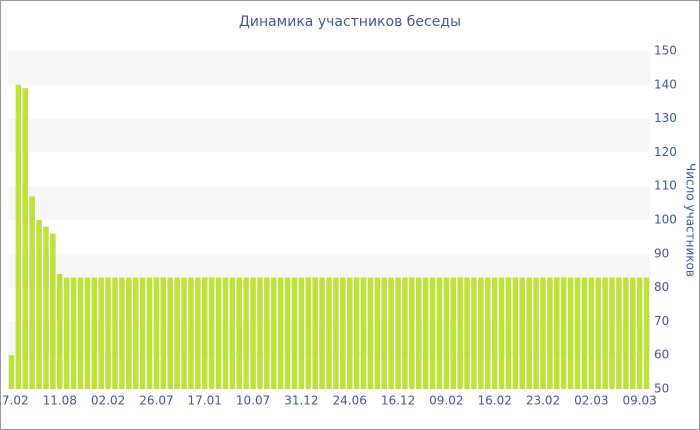 This screenshot has width=700, height=430. What do you see at coordinates (661, 321) in the screenshot?
I see `y-tick-label: 70` at bounding box center [661, 321].